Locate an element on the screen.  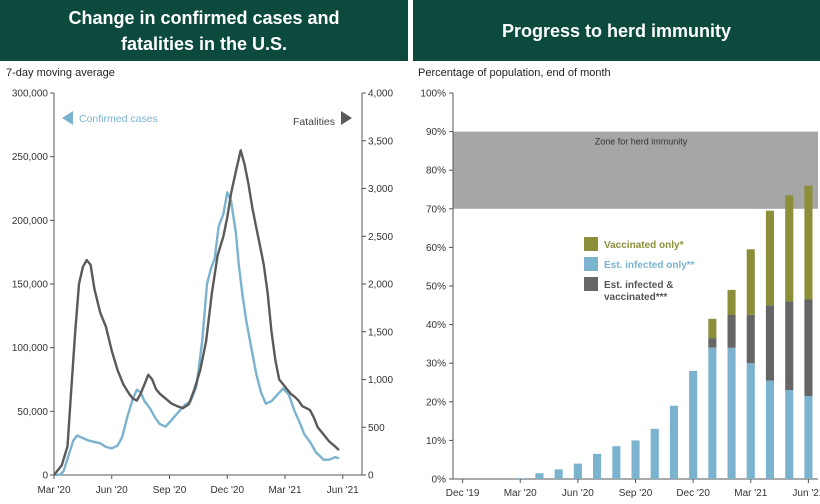
legend-label-vaccinated: Vaccinated only* is located at coordinates (644, 245).